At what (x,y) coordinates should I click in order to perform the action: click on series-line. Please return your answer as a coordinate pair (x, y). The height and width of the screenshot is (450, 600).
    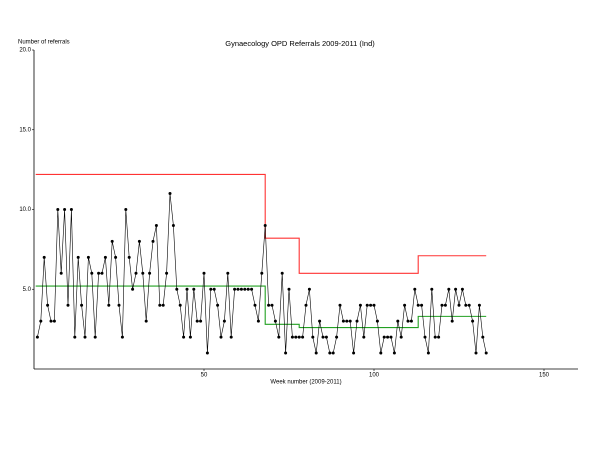
    Looking at the image, I should click on (261, 307).